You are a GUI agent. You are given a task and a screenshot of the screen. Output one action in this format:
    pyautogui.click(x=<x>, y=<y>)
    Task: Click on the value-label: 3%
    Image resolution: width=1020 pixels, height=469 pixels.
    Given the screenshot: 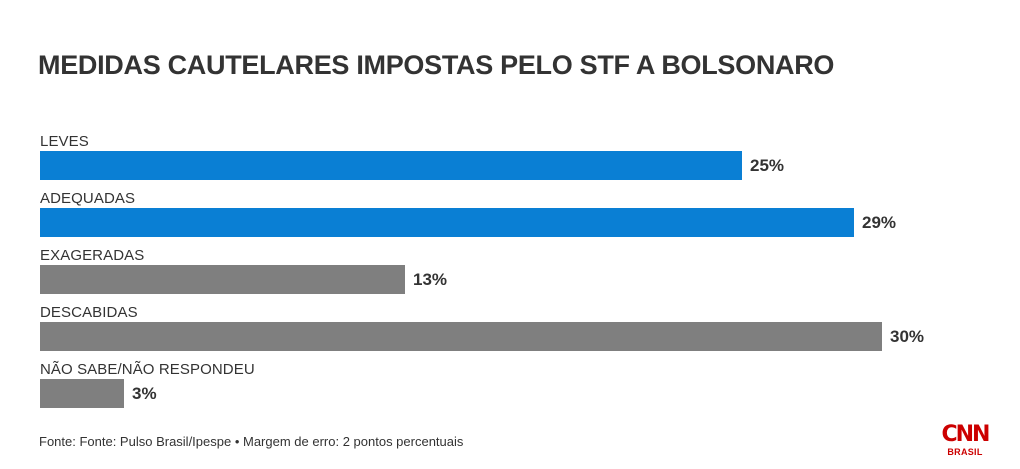 What is the action you would take?
    pyautogui.click(x=144, y=393)
    